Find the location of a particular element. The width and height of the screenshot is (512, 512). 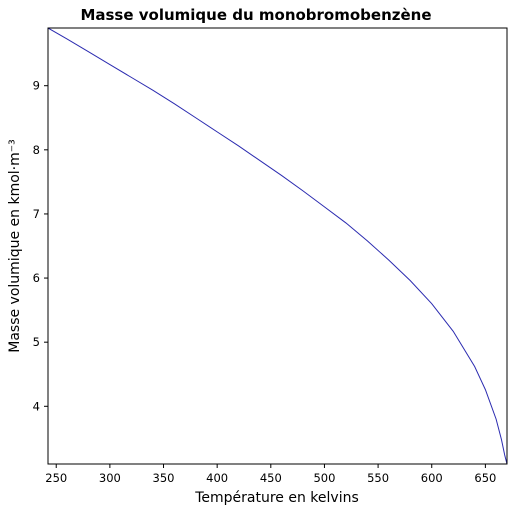

y-tick-label: 8 is located at coordinates (36, 150).